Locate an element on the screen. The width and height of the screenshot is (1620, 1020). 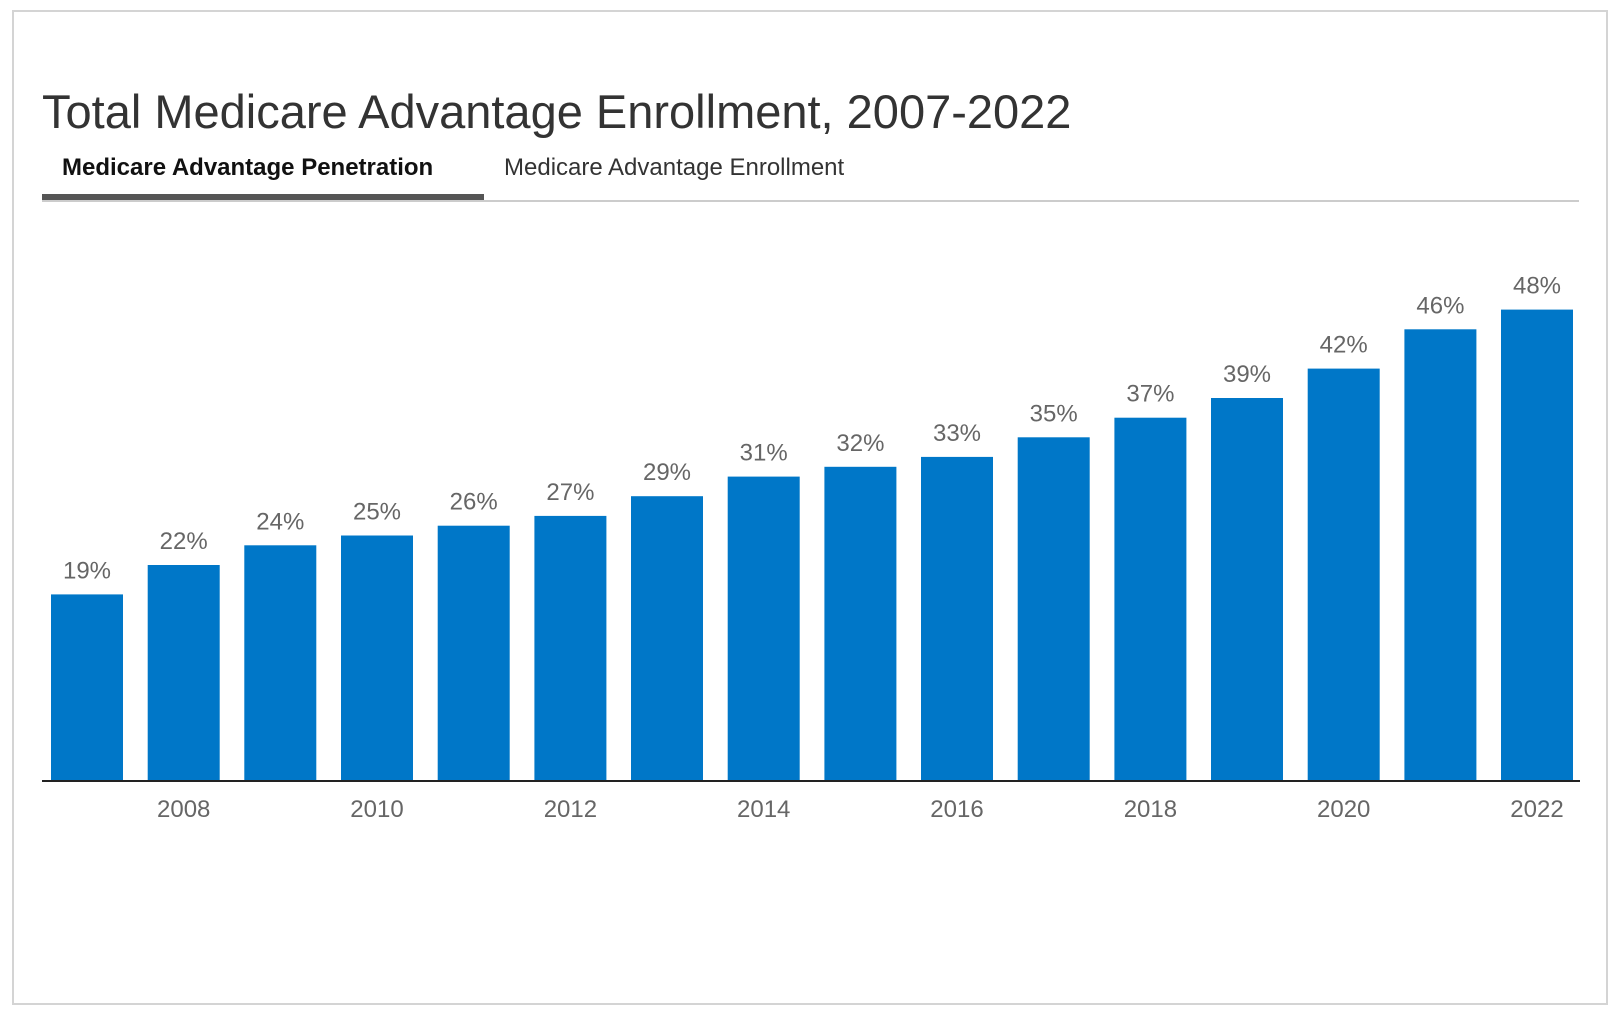
bar-2021 is located at coordinates (1440, 555).